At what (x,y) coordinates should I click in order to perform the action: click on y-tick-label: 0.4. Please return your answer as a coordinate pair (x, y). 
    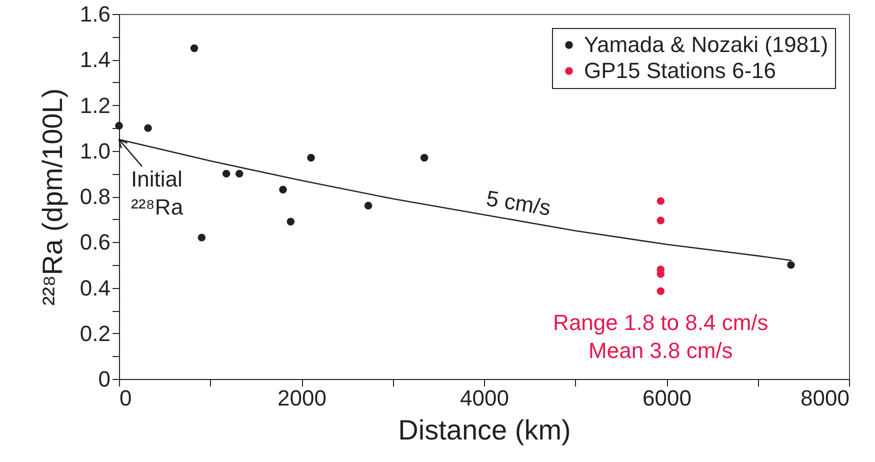
    Looking at the image, I should click on (95, 287).